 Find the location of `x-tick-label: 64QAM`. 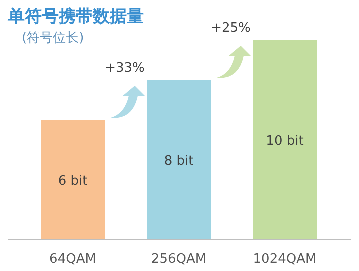

x-tick-label: 64QAM is located at coordinates (73, 259).